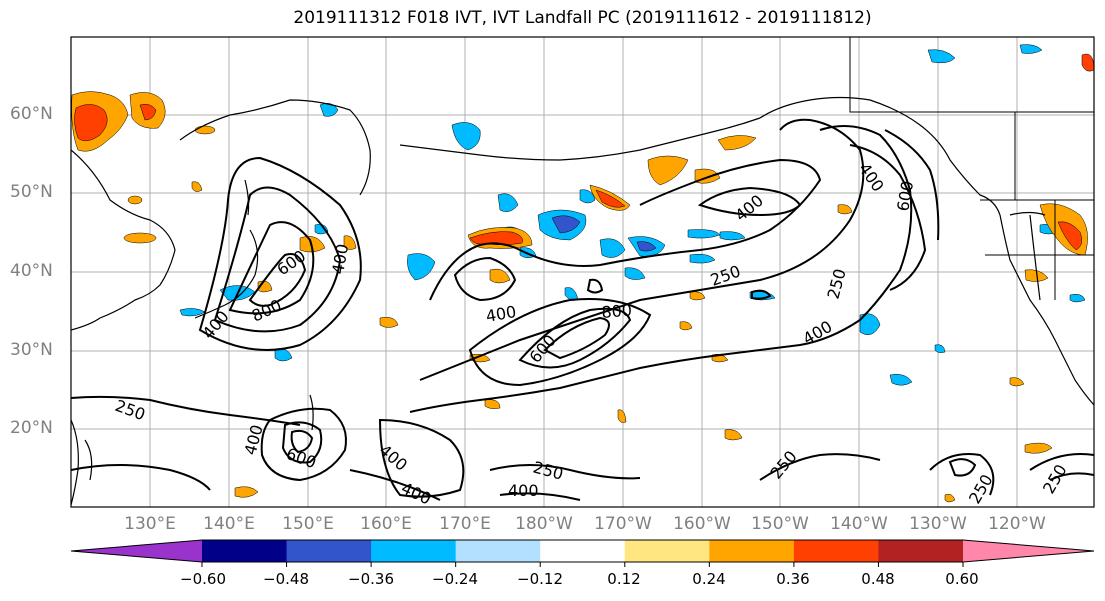  Describe the element at coordinates (617, 311) in the screenshot. I see `contour-label-800-a: 800` at that location.